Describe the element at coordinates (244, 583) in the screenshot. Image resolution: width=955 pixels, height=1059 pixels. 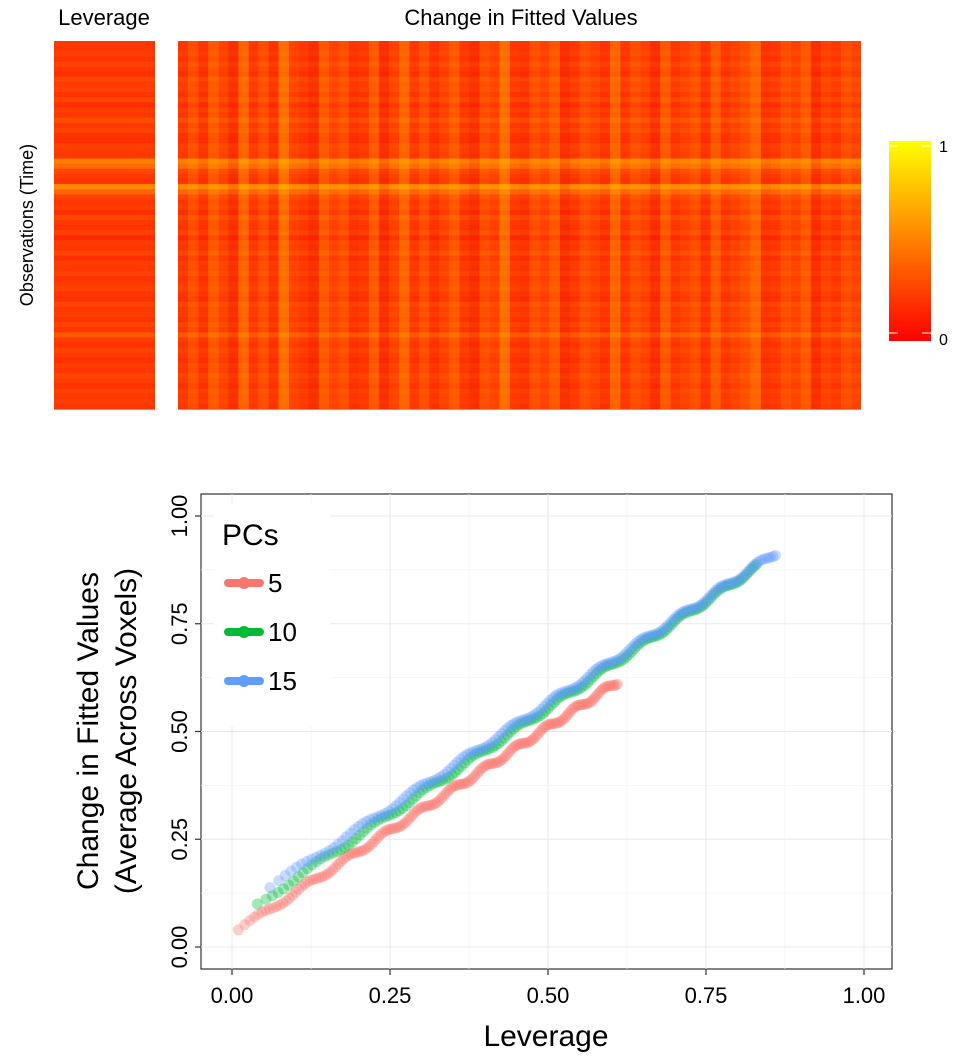
I see `legend-marker` at that location.